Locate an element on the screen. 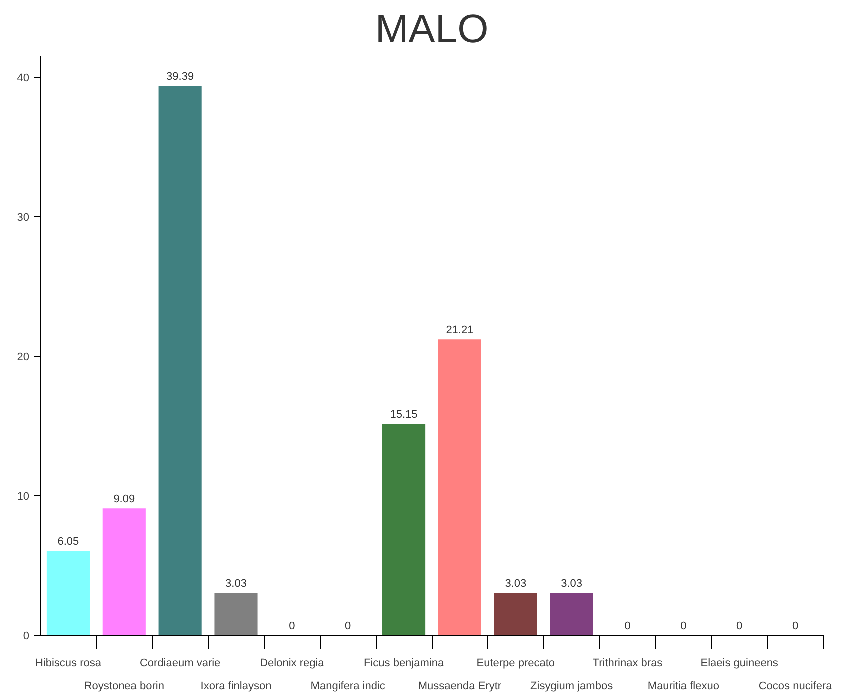 The width and height of the screenshot is (845, 695). x-tick-label: Euterpe precato is located at coordinates (516, 664).